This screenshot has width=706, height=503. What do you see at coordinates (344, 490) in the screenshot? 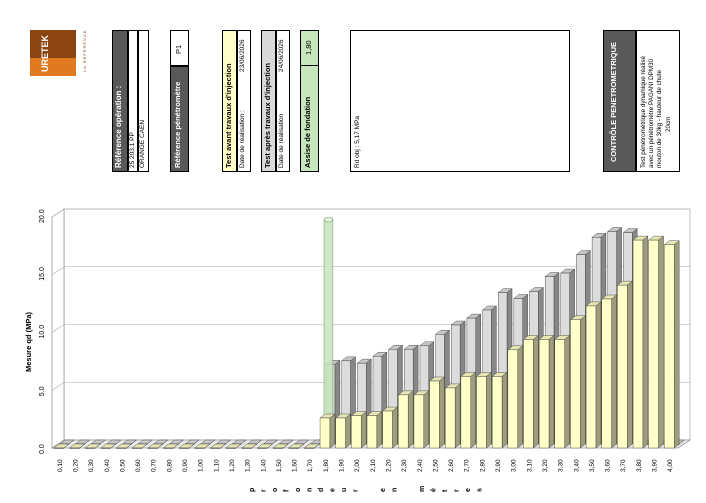
I see `x-axis-title-letter: u` at bounding box center [344, 490].